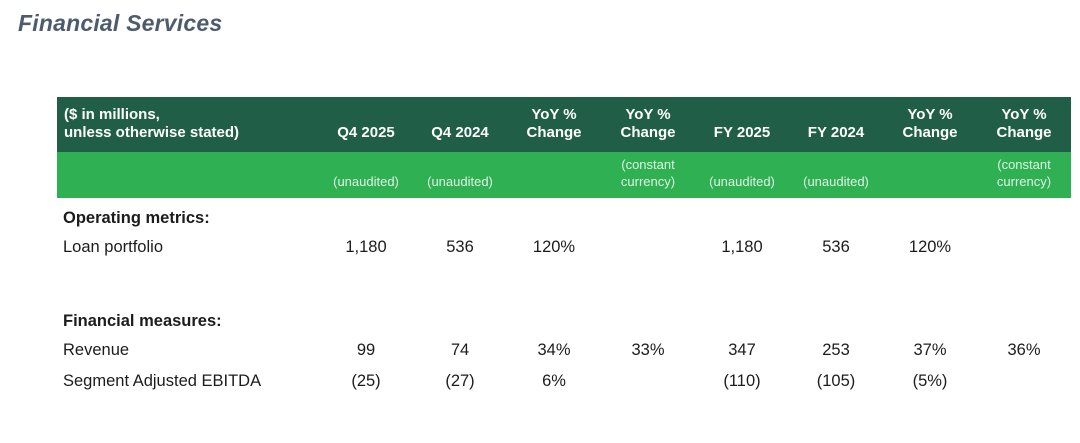  Describe the element at coordinates (113, 247) in the screenshot. I see `row-label: Loan portfolio` at that location.